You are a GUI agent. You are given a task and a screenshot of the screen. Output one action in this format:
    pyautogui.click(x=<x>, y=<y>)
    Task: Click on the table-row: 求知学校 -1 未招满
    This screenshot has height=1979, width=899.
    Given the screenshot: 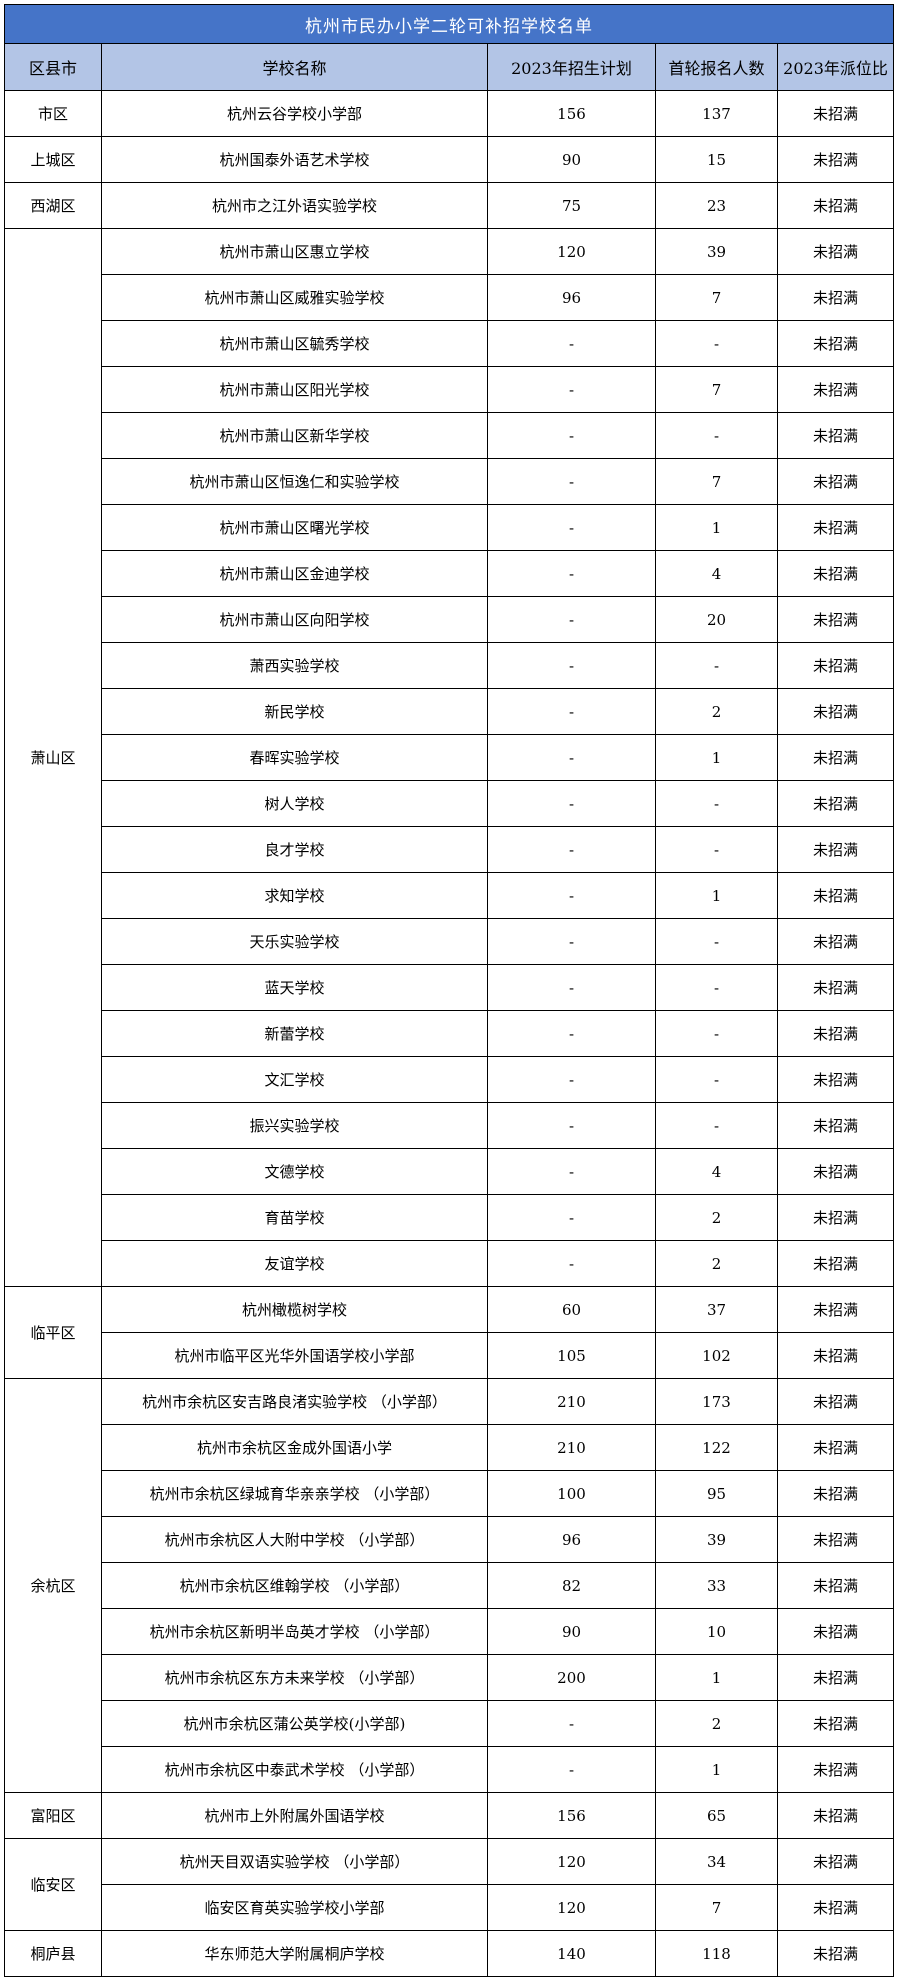 What is the action you would take?
    pyautogui.click(x=450, y=895)
    